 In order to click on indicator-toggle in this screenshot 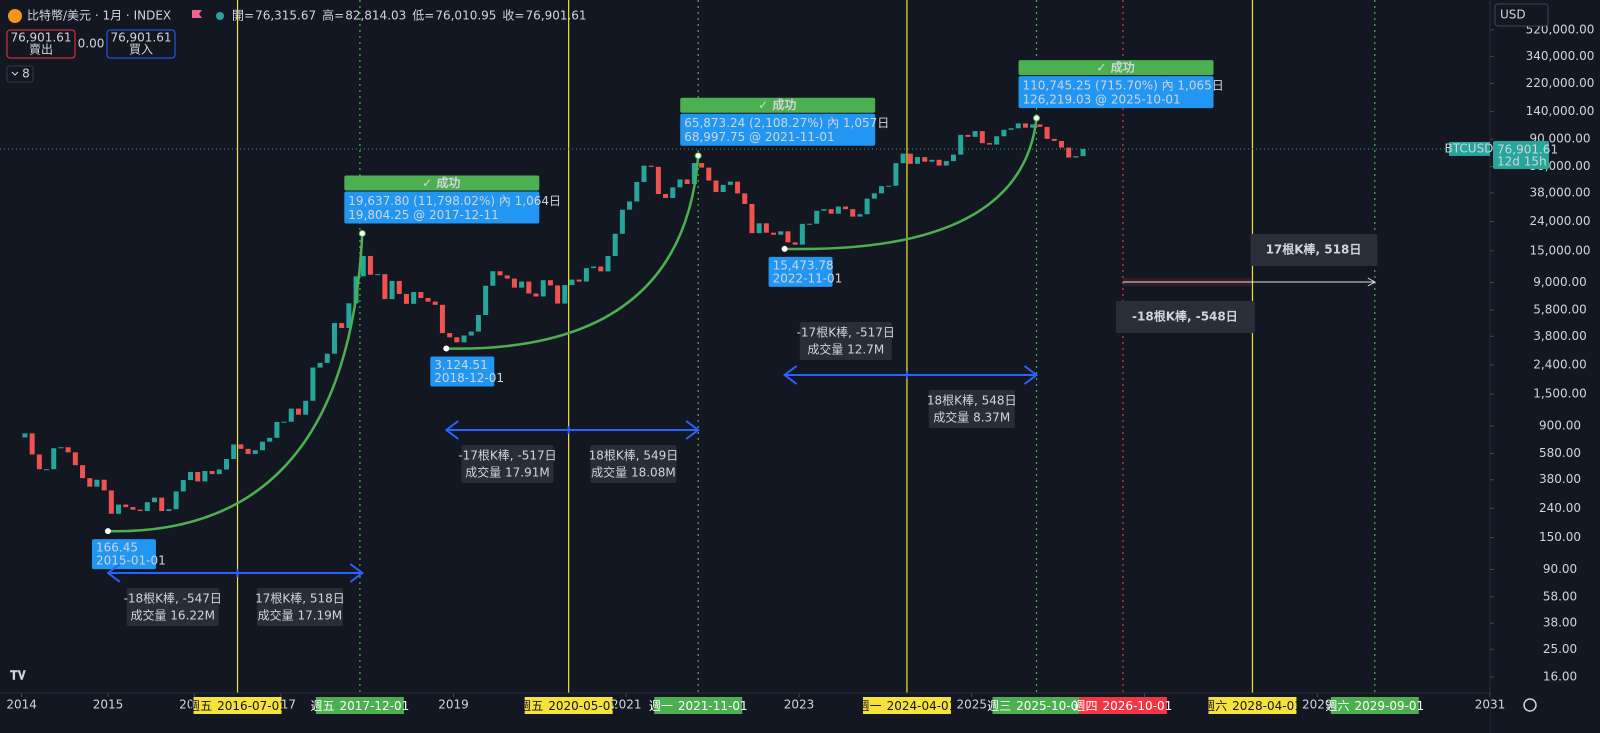, I will do `click(20, 74)`.